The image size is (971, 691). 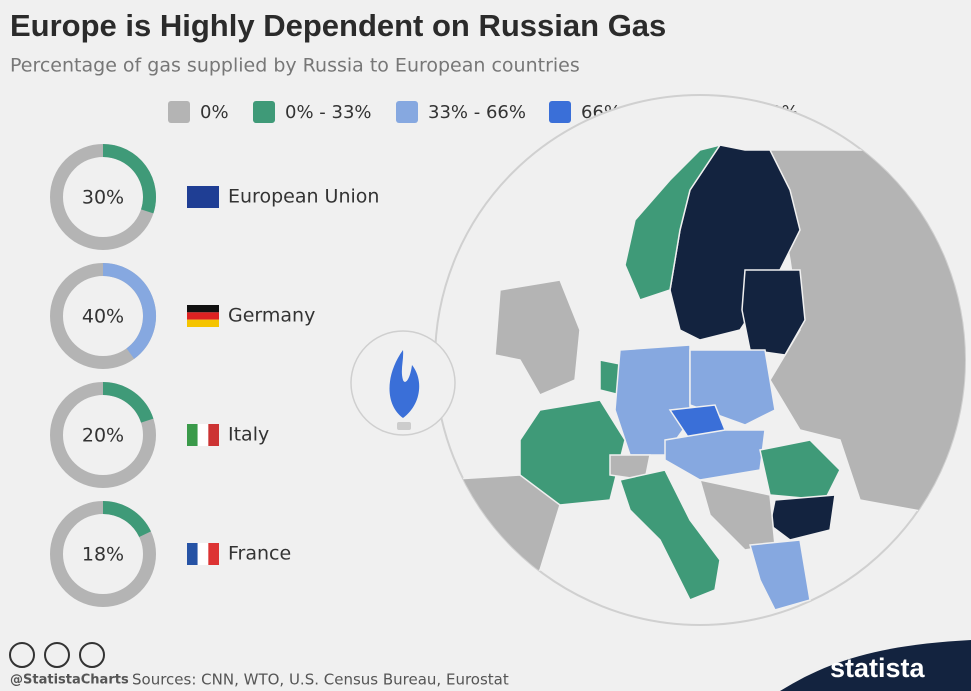 What do you see at coordinates (773, 312) in the screenshot?
I see `baltics` at bounding box center [773, 312].